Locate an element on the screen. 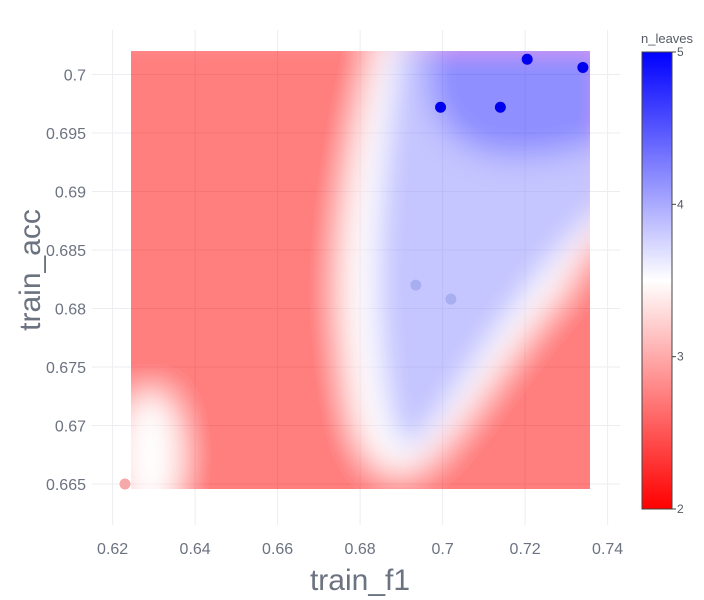  colorbar-tick-label: 4 is located at coordinates (680, 204).